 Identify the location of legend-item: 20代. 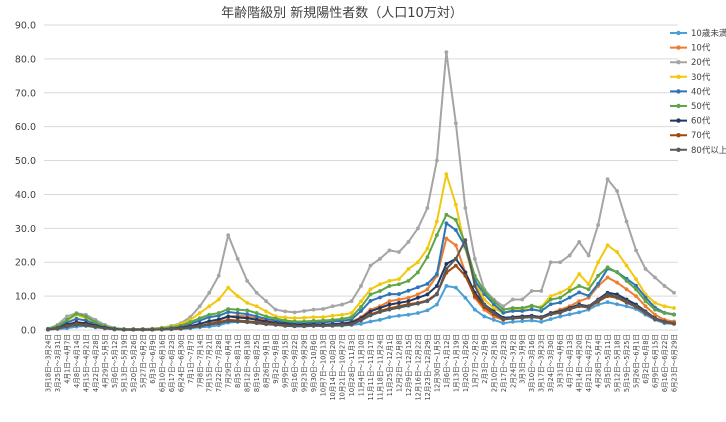
(690, 62).